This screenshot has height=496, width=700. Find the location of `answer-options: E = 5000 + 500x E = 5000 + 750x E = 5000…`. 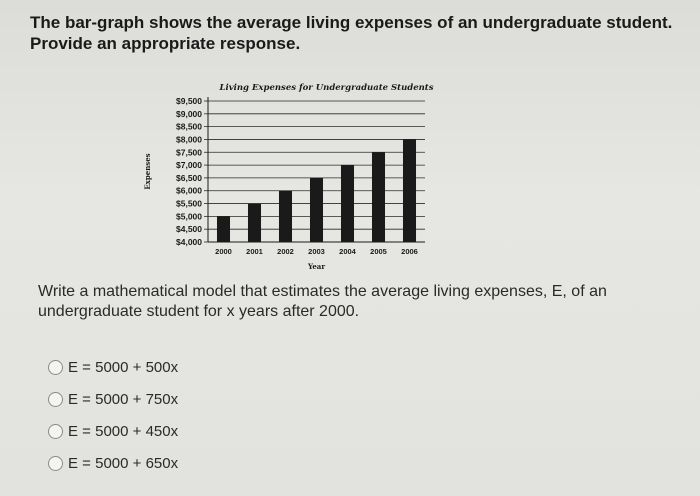

answer-options: E = 5000 + 500x E = 5000 + 750x E = 5000… is located at coordinates (113, 419).